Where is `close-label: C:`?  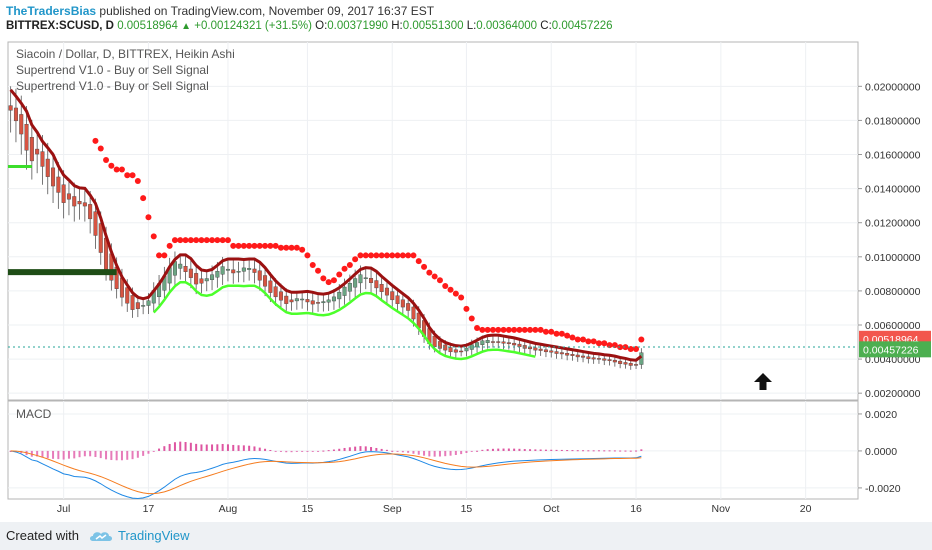
close-label: C: is located at coordinates (546, 26).